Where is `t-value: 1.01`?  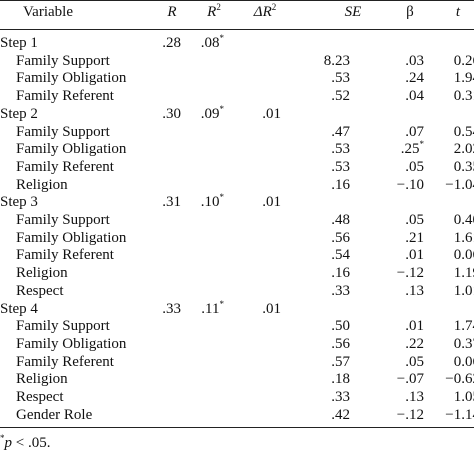 t-value: 1.01 is located at coordinates (463, 290).